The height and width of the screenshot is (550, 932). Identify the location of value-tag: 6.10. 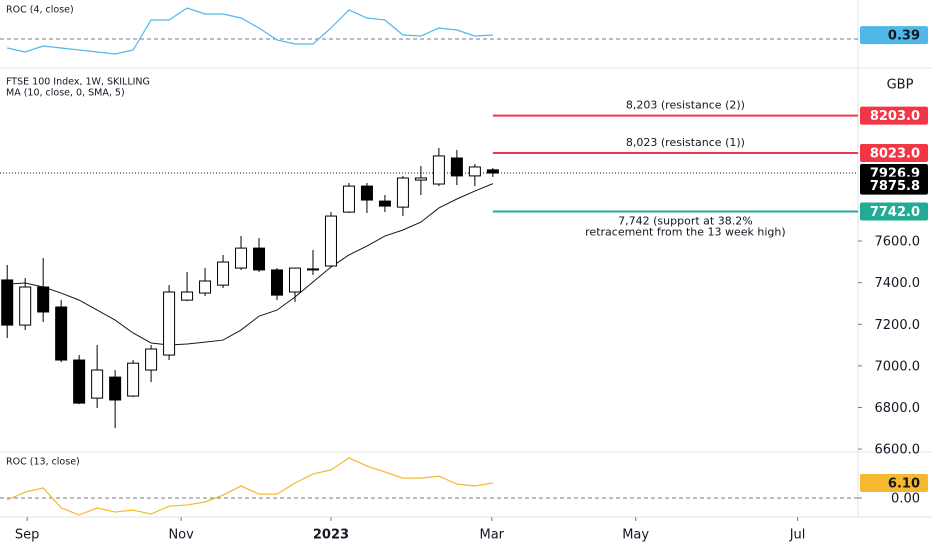
(904, 484).